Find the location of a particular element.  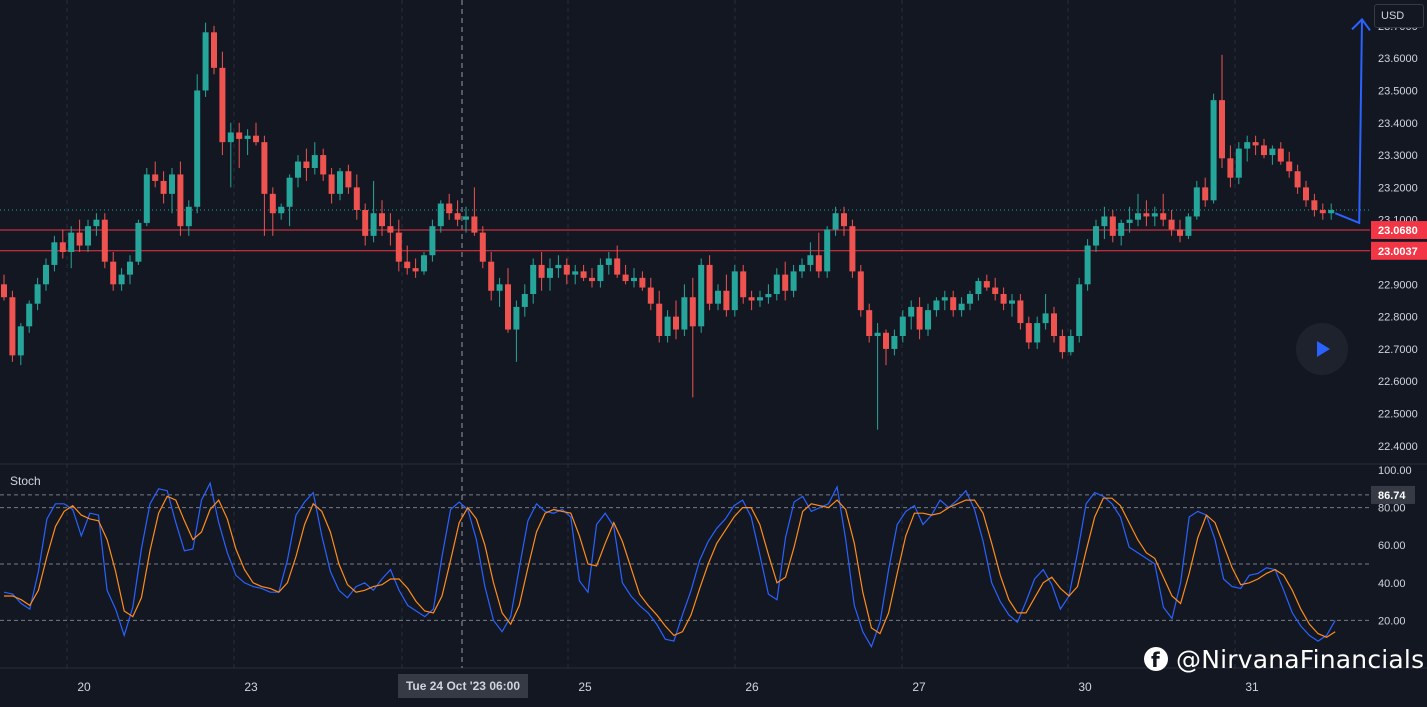

time-axis-tick: 20 is located at coordinates (84, 687).